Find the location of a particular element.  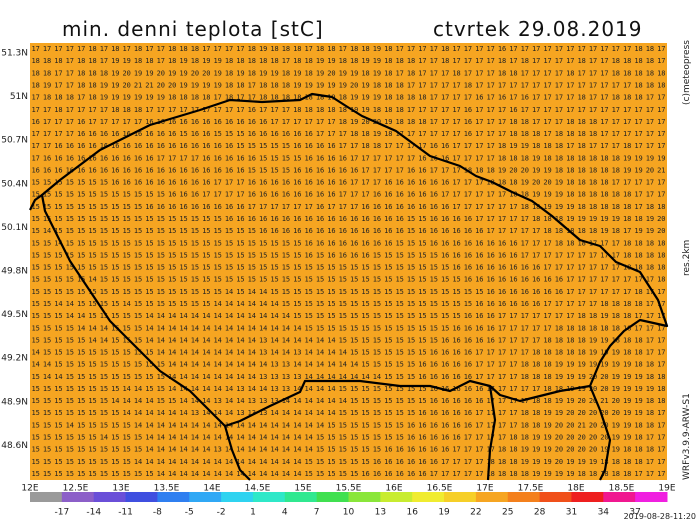

x-axis-label: 12.5E is located at coordinates (76, 489).